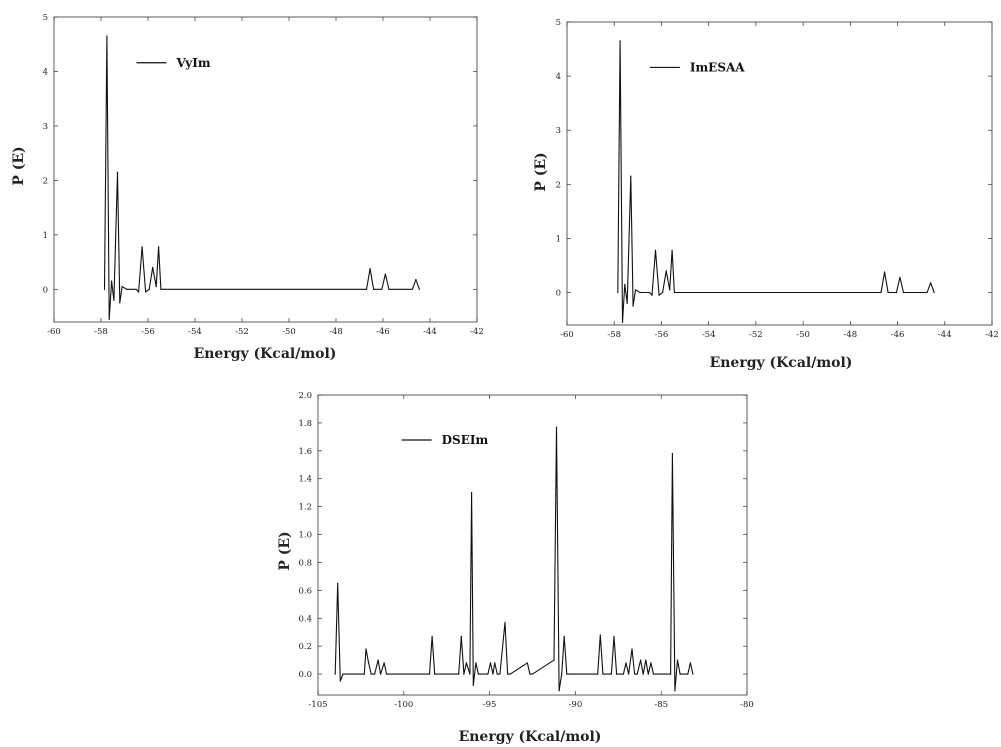 This screenshot has height=747, width=1001. I want to click on y-tick-label: 4, so click(45, 72).